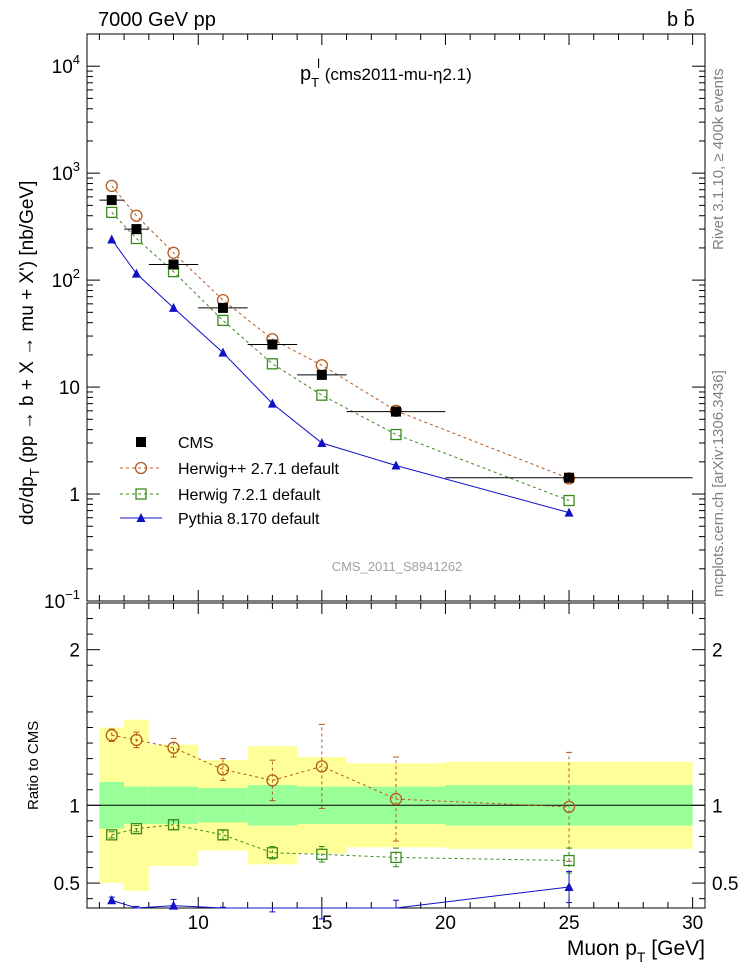 This screenshot has height=972, width=746. I want to click on legend-label: CMS, so click(196, 443).